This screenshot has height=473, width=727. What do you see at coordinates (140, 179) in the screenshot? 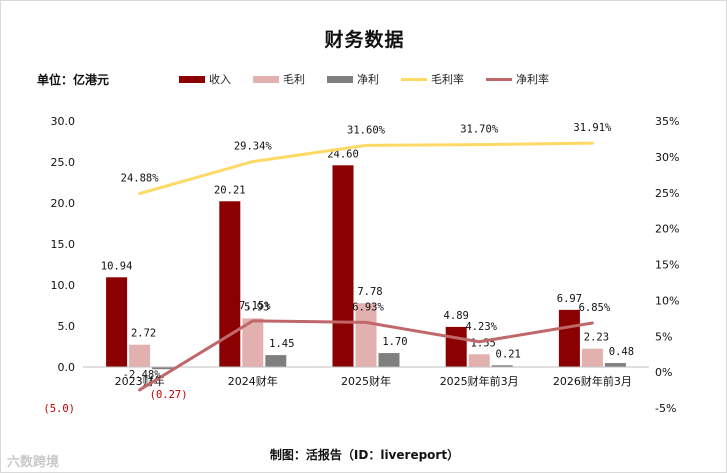
I see `line-data-label-gross-margin: 24.88%` at bounding box center [140, 179].